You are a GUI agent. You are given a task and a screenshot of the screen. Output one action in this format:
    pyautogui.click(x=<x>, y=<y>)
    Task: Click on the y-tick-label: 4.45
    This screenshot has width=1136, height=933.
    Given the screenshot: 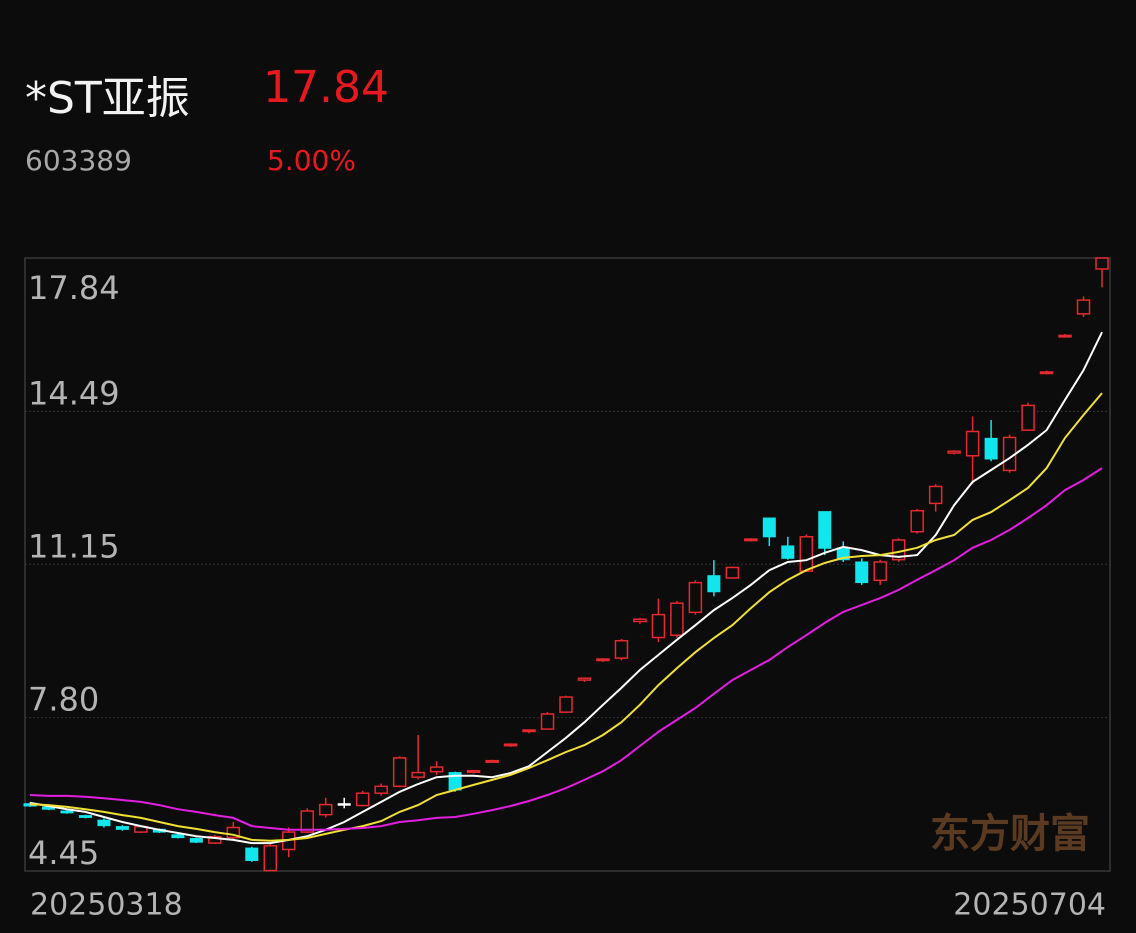 What is the action you would take?
    pyautogui.click(x=63, y=853)
    